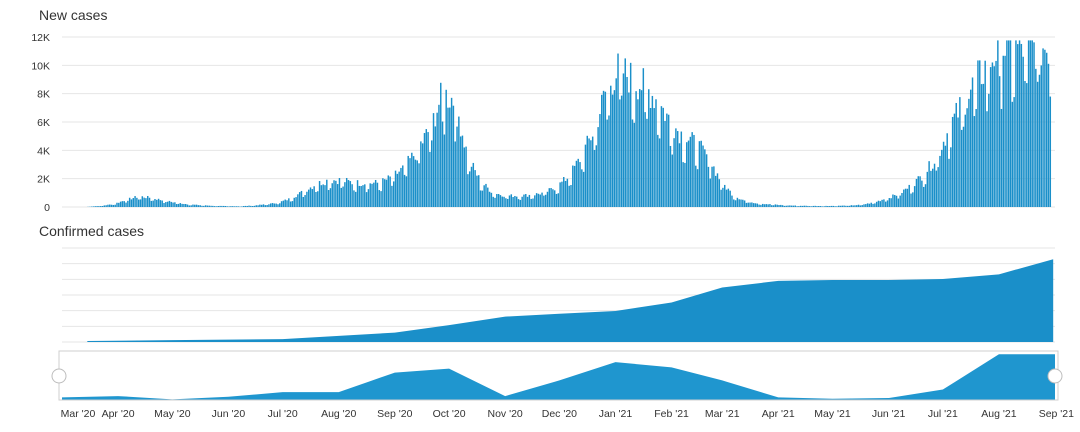  What do you see at coordinates (1056, 414) in the screenshot?
I see `month-tick-label: Sep '21` at bounding box center [1056, 414].